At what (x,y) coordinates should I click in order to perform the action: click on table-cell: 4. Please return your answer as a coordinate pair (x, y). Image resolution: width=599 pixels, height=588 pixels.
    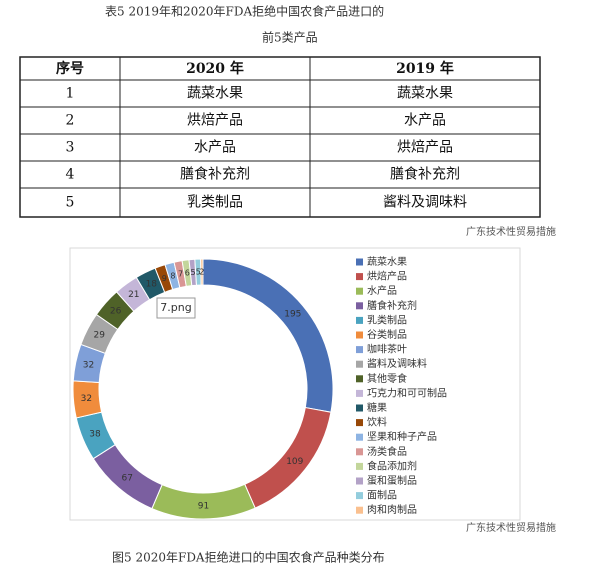
    Looking at the image, I should click on (70, 175).